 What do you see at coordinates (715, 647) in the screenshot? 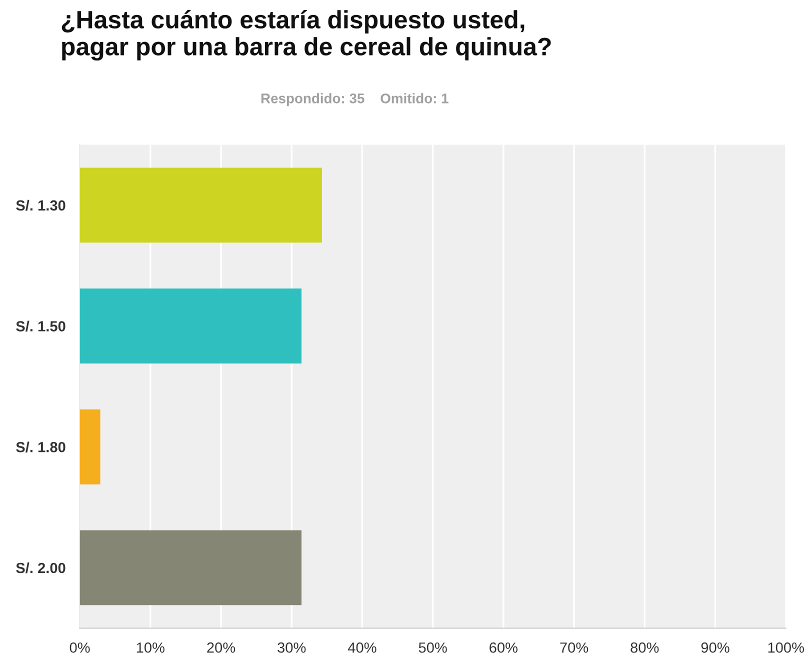
I see `x-tick-label: 90%` at bounding box center [715, 647].